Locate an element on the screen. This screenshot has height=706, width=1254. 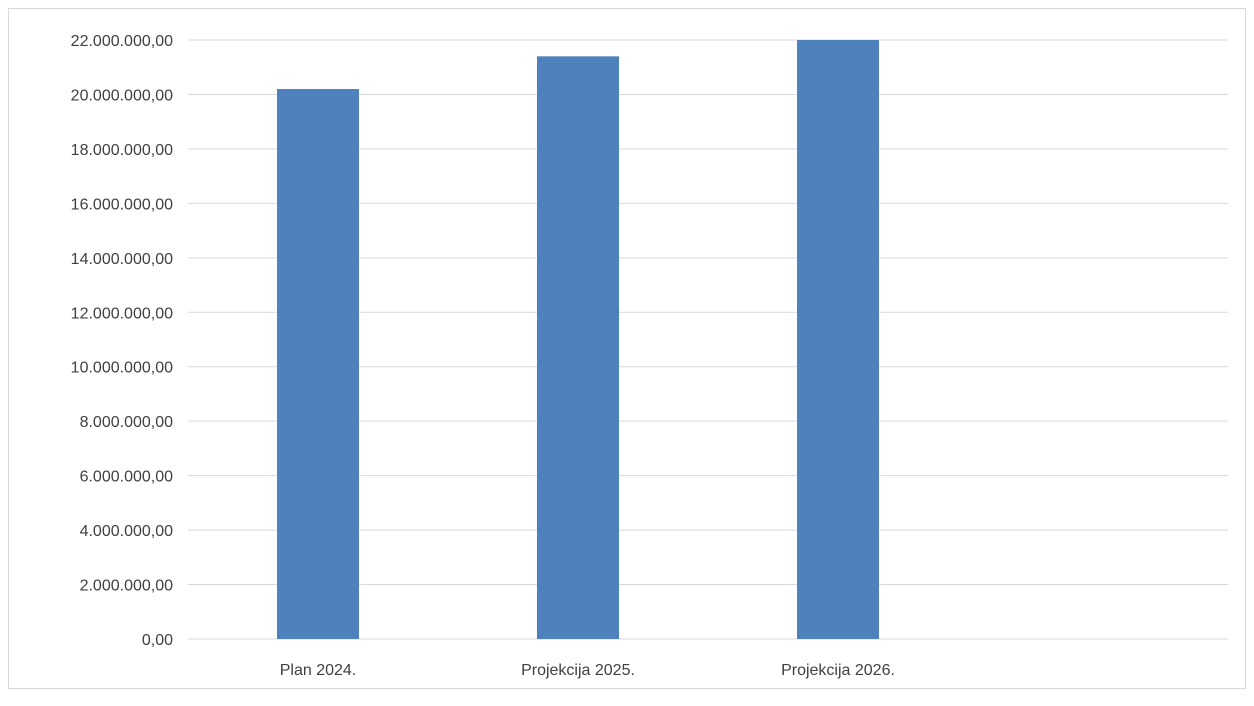
y-tick-label: 18.000.000,00 is located at coordinates (122, 150).